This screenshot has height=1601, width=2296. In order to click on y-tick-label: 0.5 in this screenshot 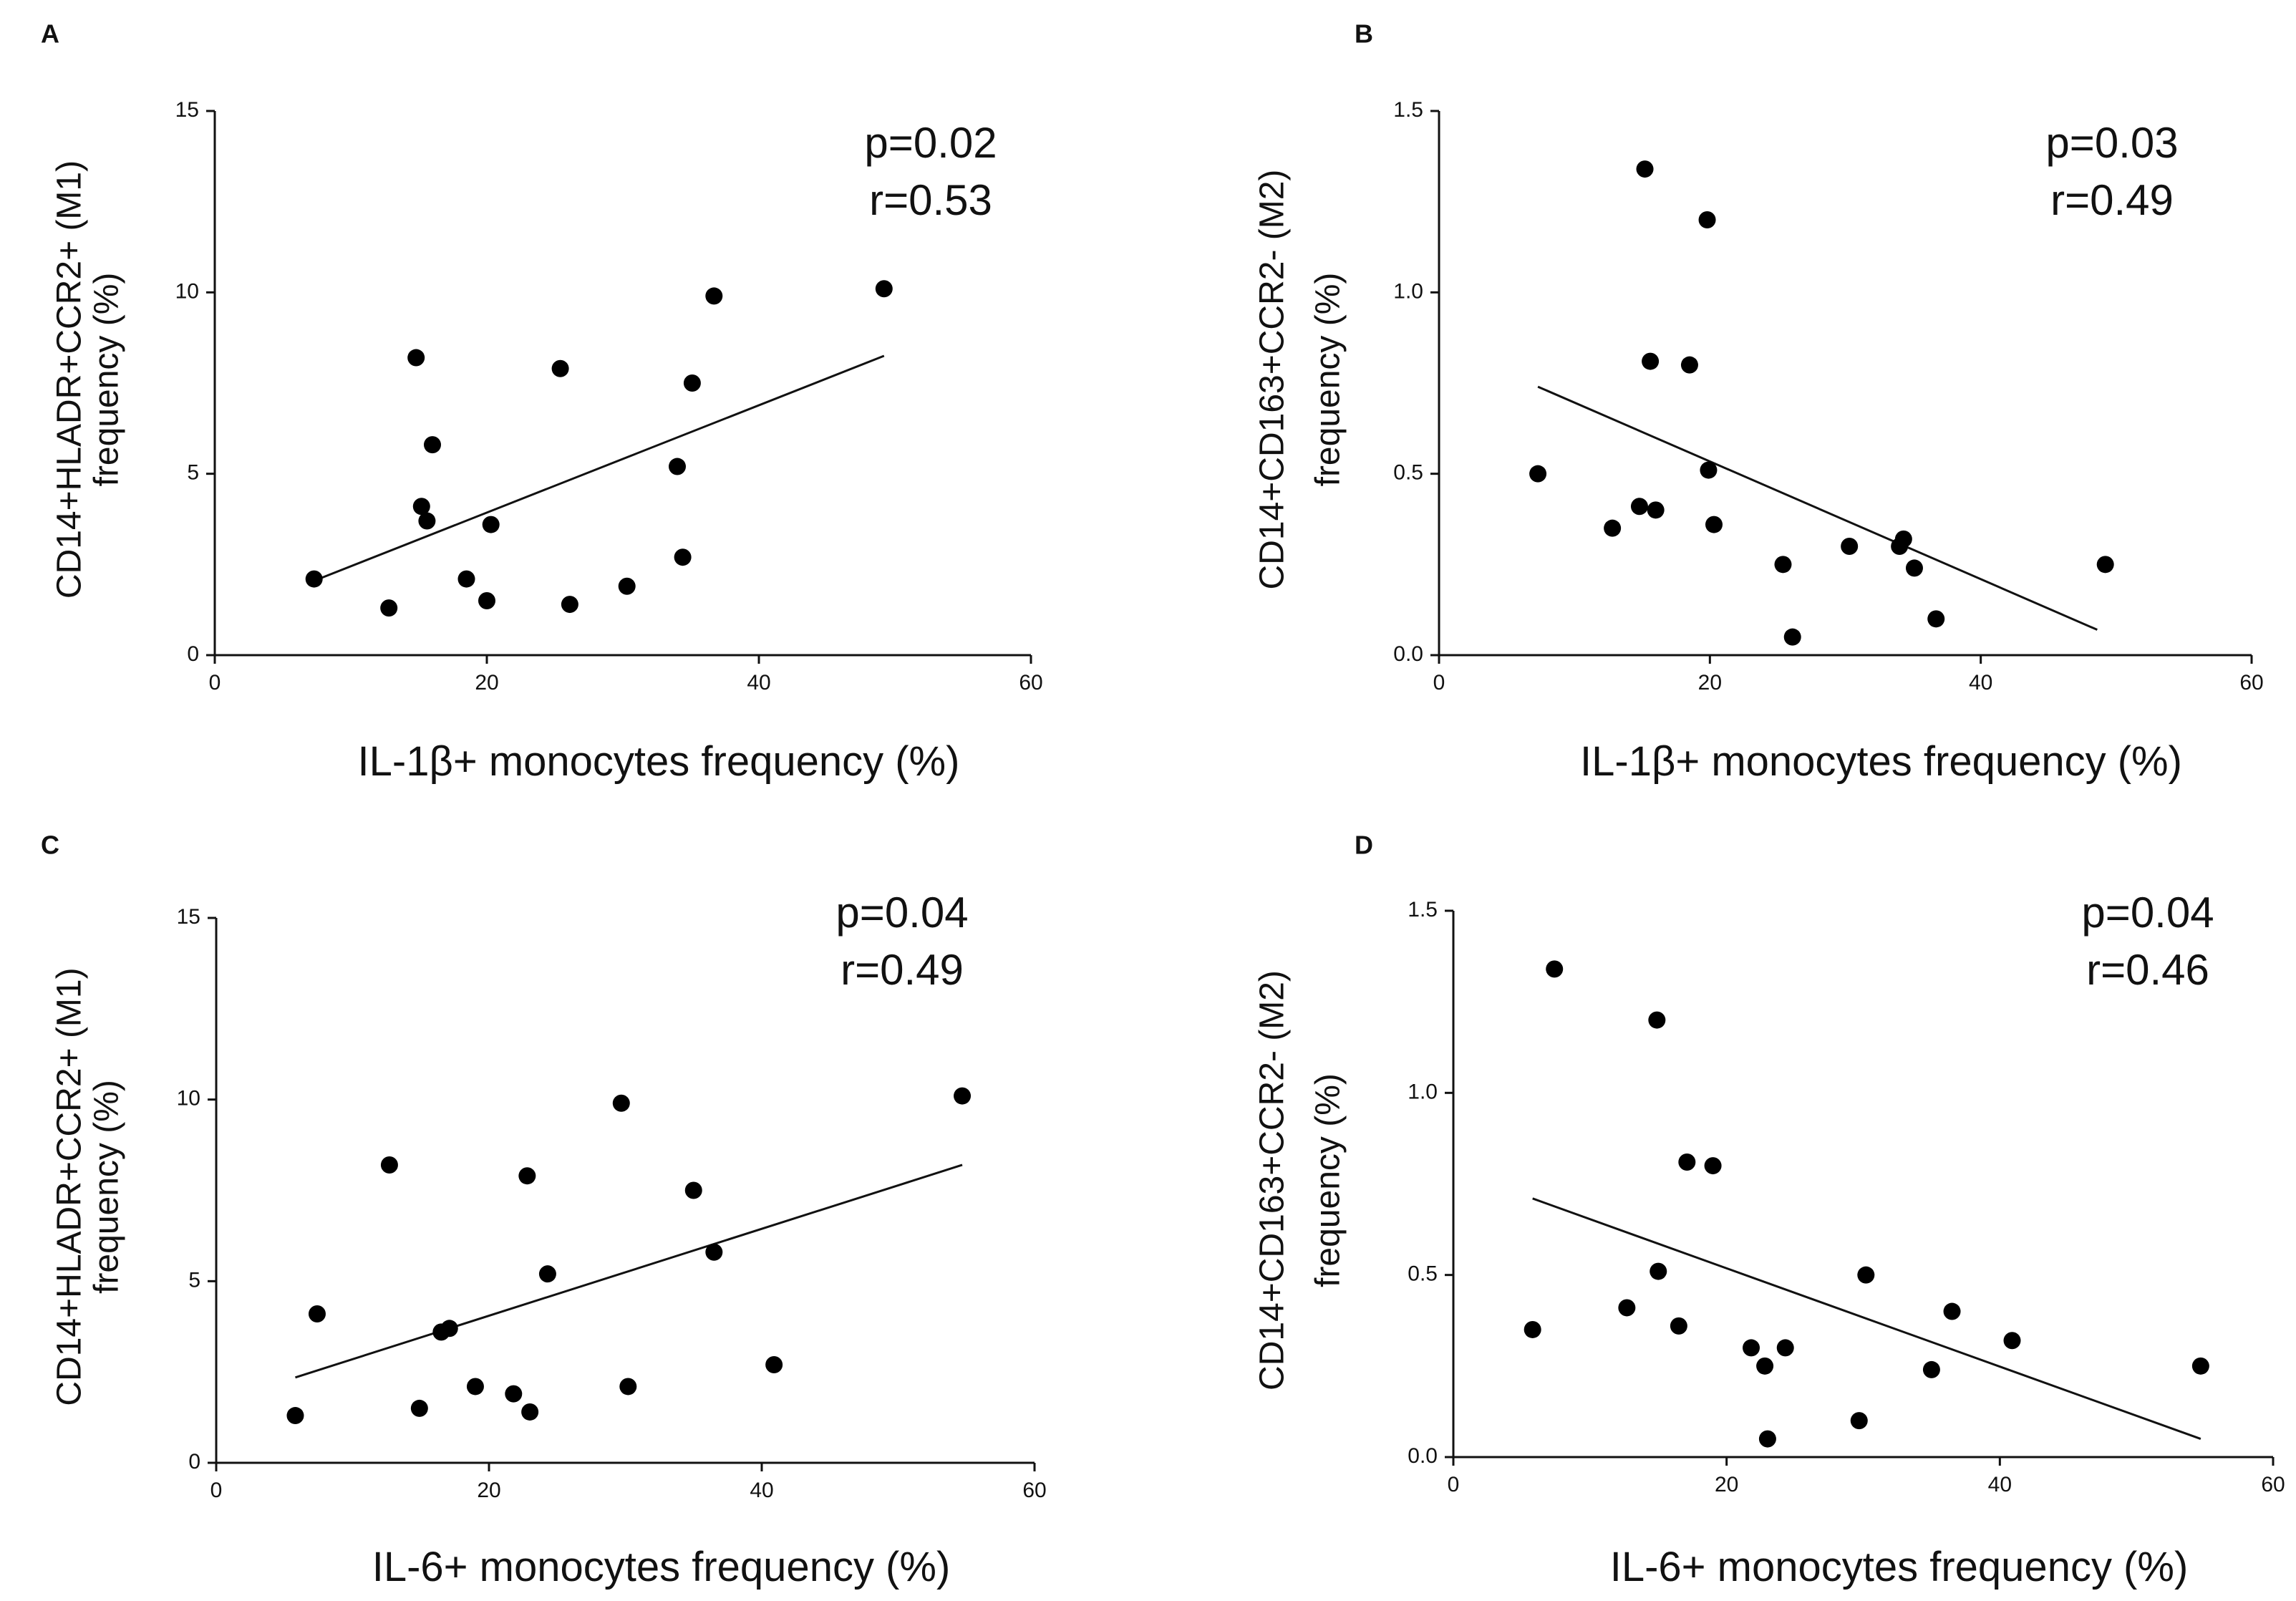, I will do `click(1423, 1274)`.